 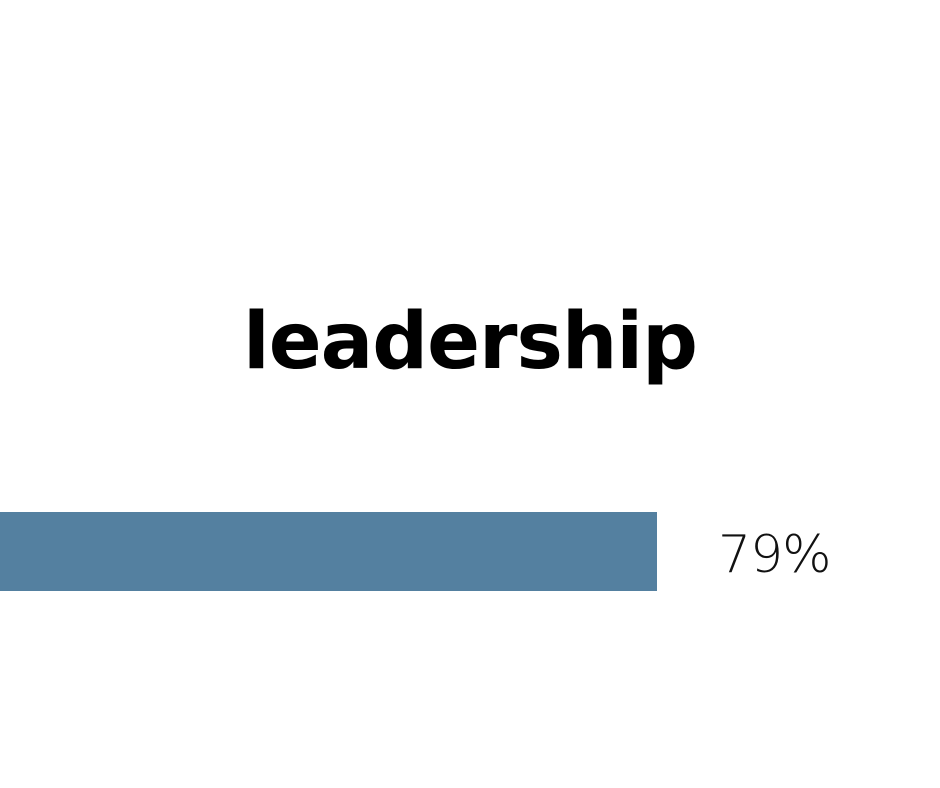 I want to click on progress-bar-fill, so click(x=329, y=551).